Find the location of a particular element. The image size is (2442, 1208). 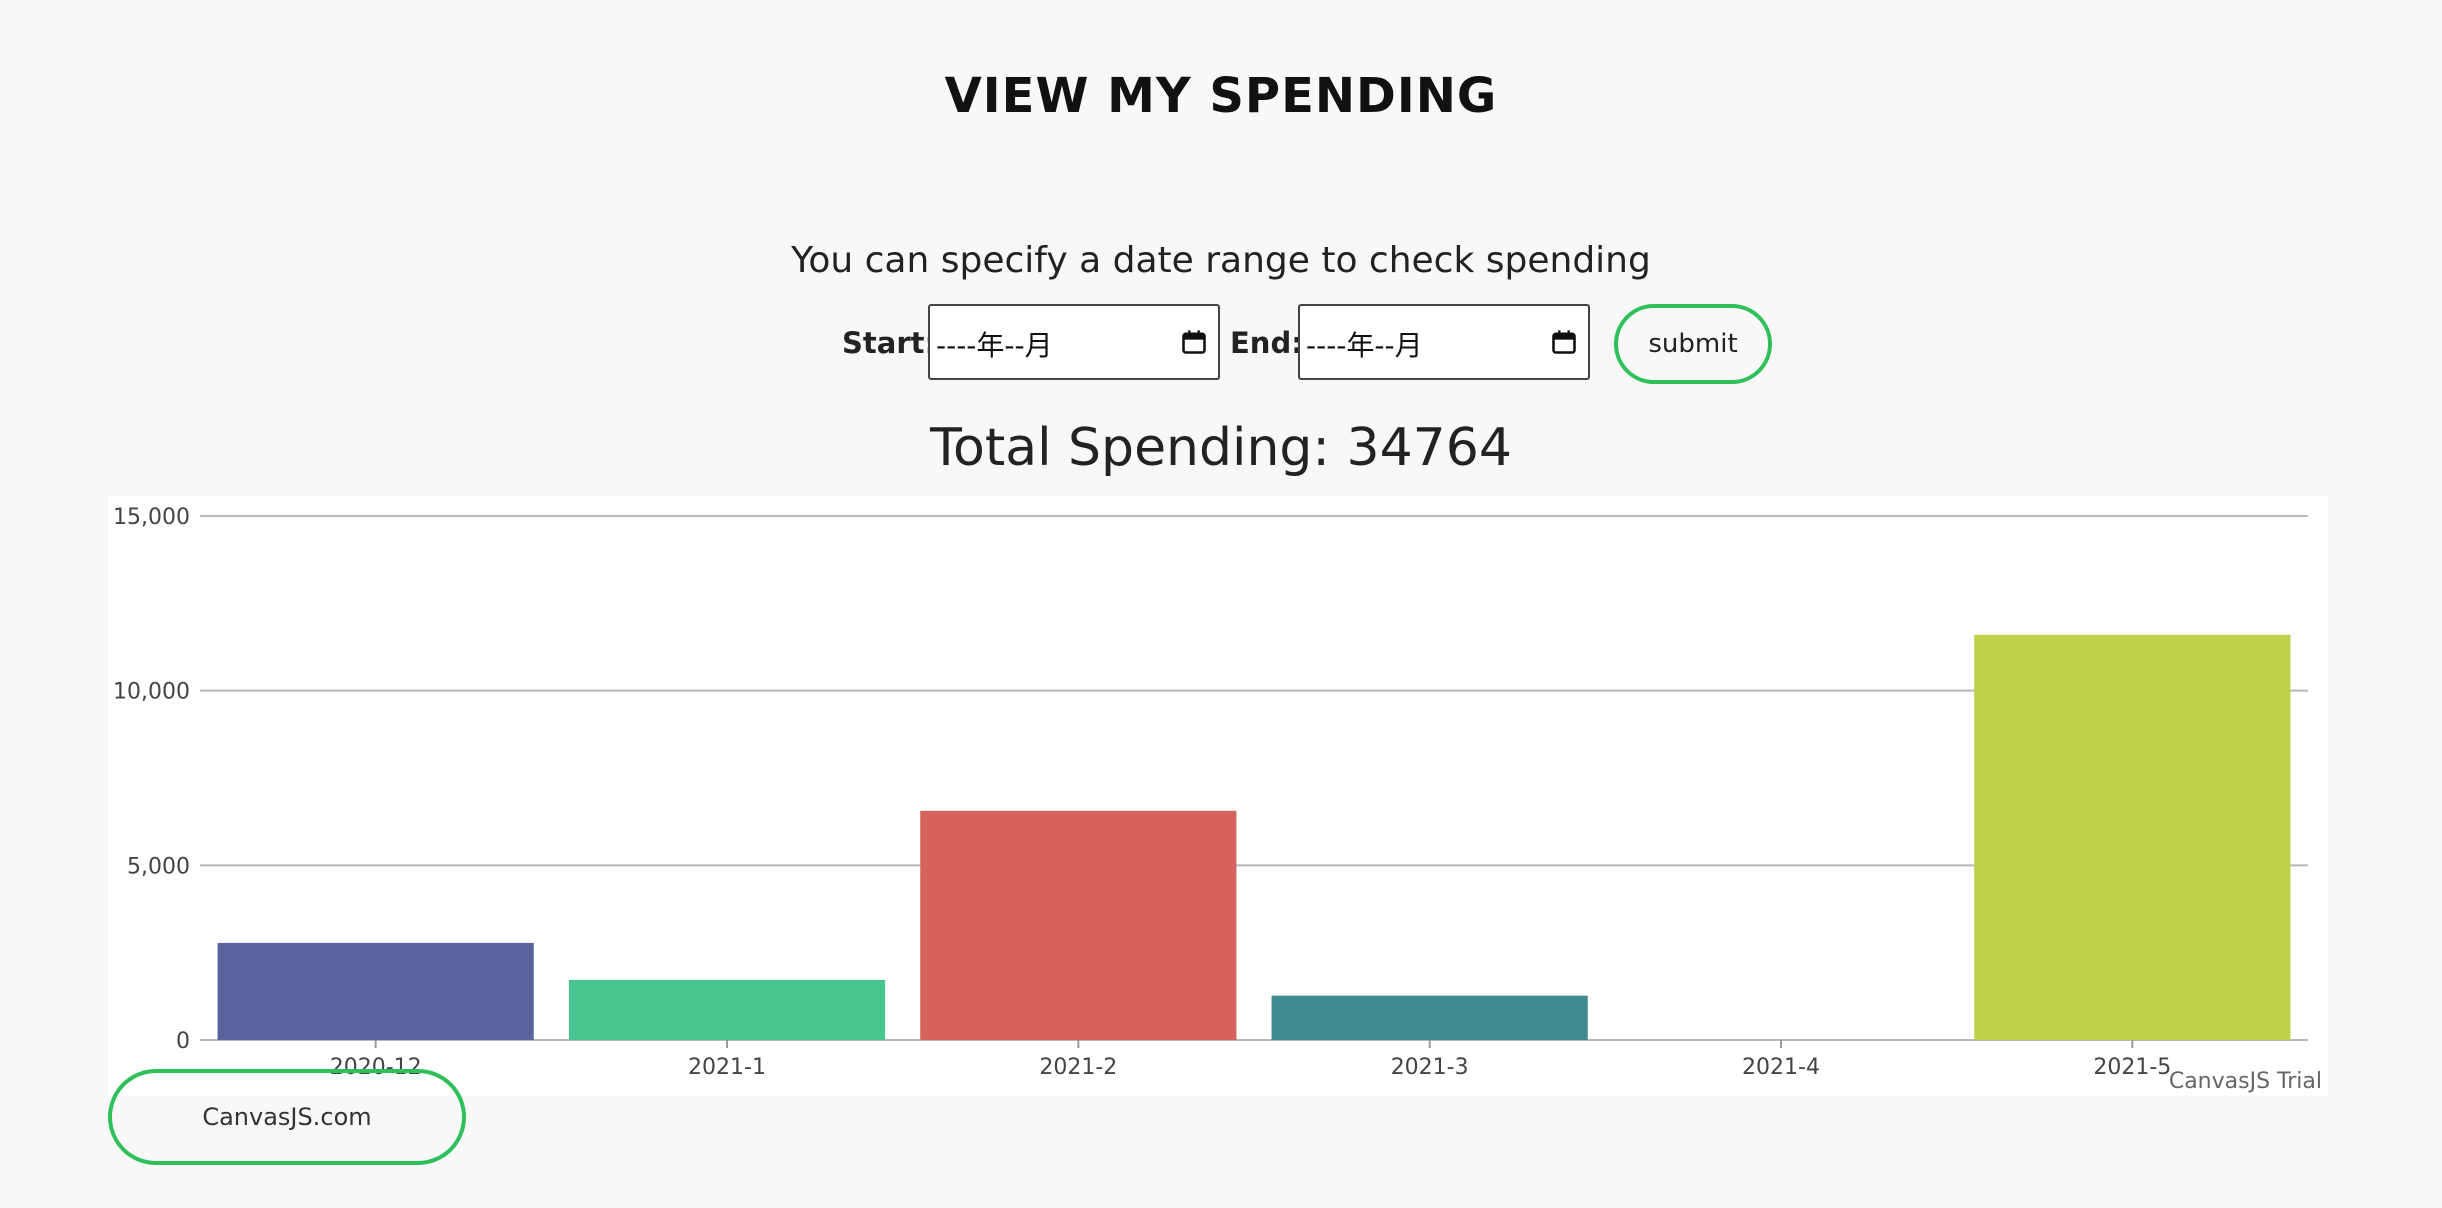

y-tick-label: 10,000 is located at coordinates (151, 692).